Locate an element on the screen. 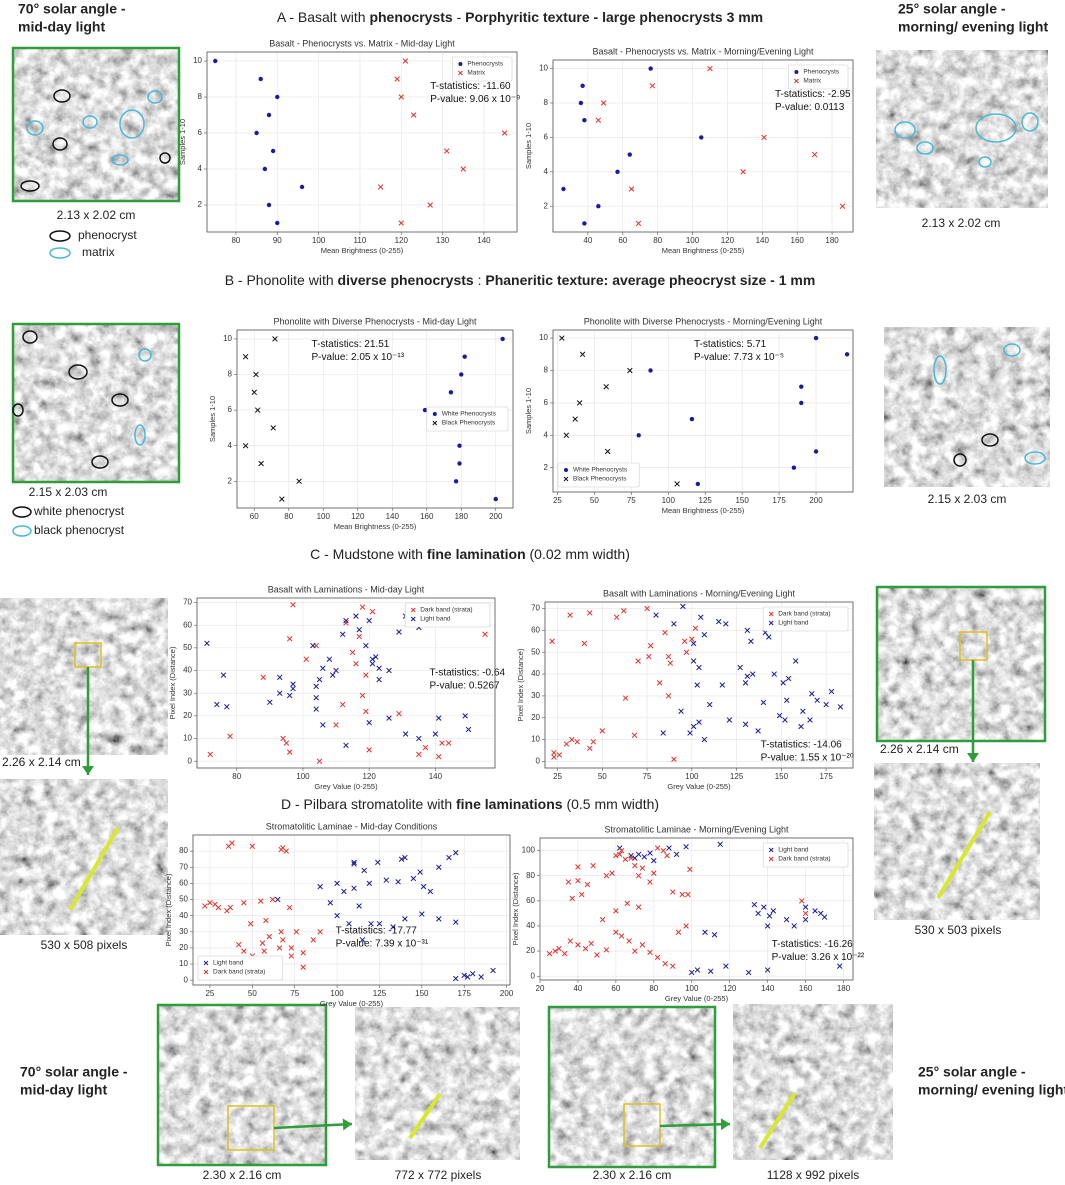  x-tick-label: 175 is located at coordinates (826, 776).